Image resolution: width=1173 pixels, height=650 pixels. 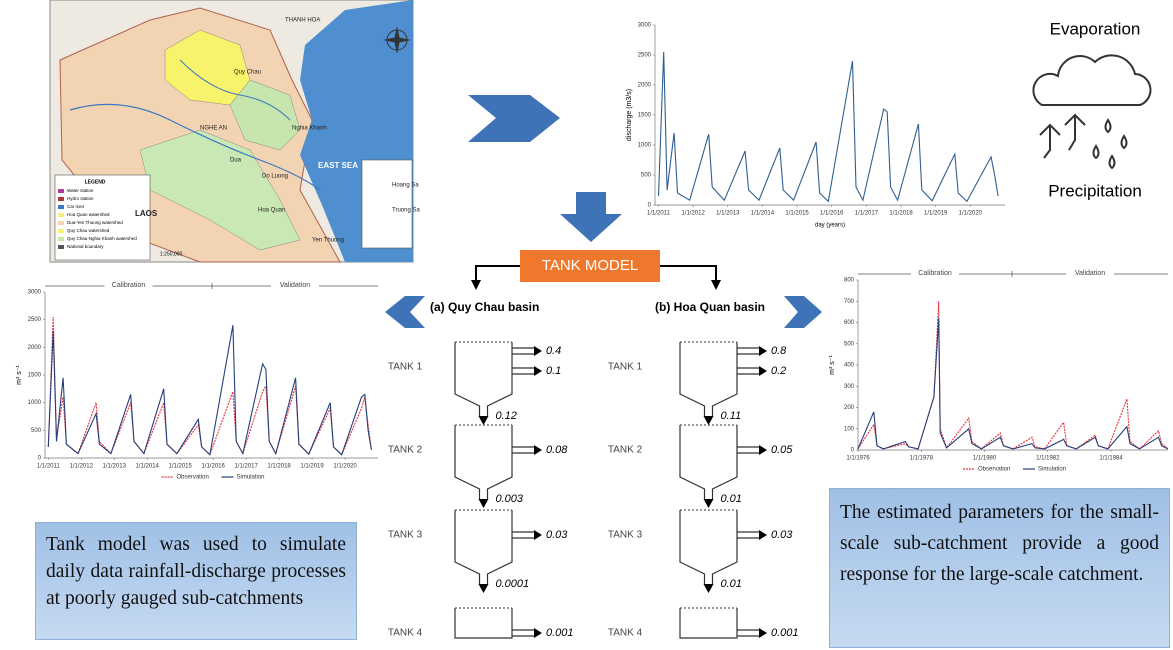 What do you see at coordinates (763, 214) in the screenshot?
I see `x-tick-label: 1/1/2014` at bounding box center [763, 214].